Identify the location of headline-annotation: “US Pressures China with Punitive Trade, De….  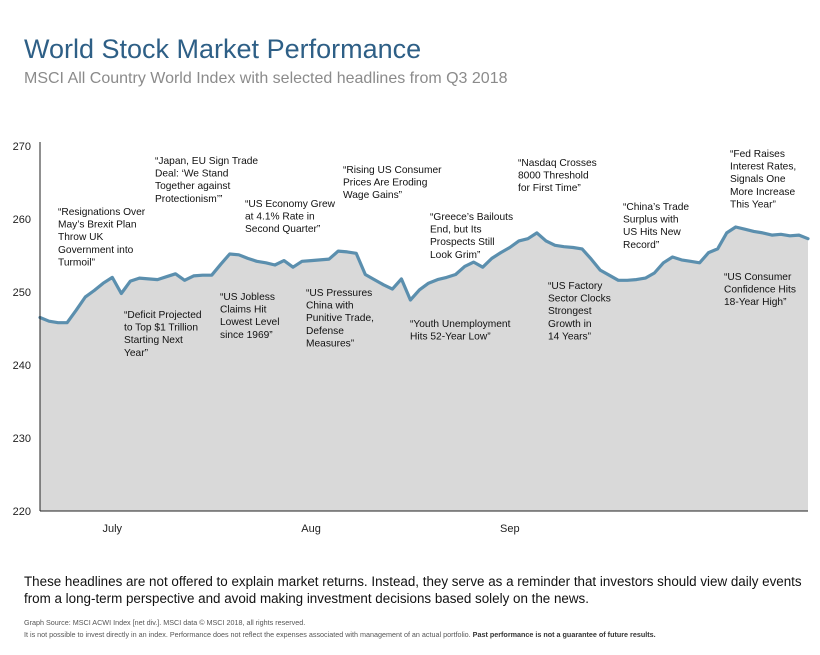
(340, 318).